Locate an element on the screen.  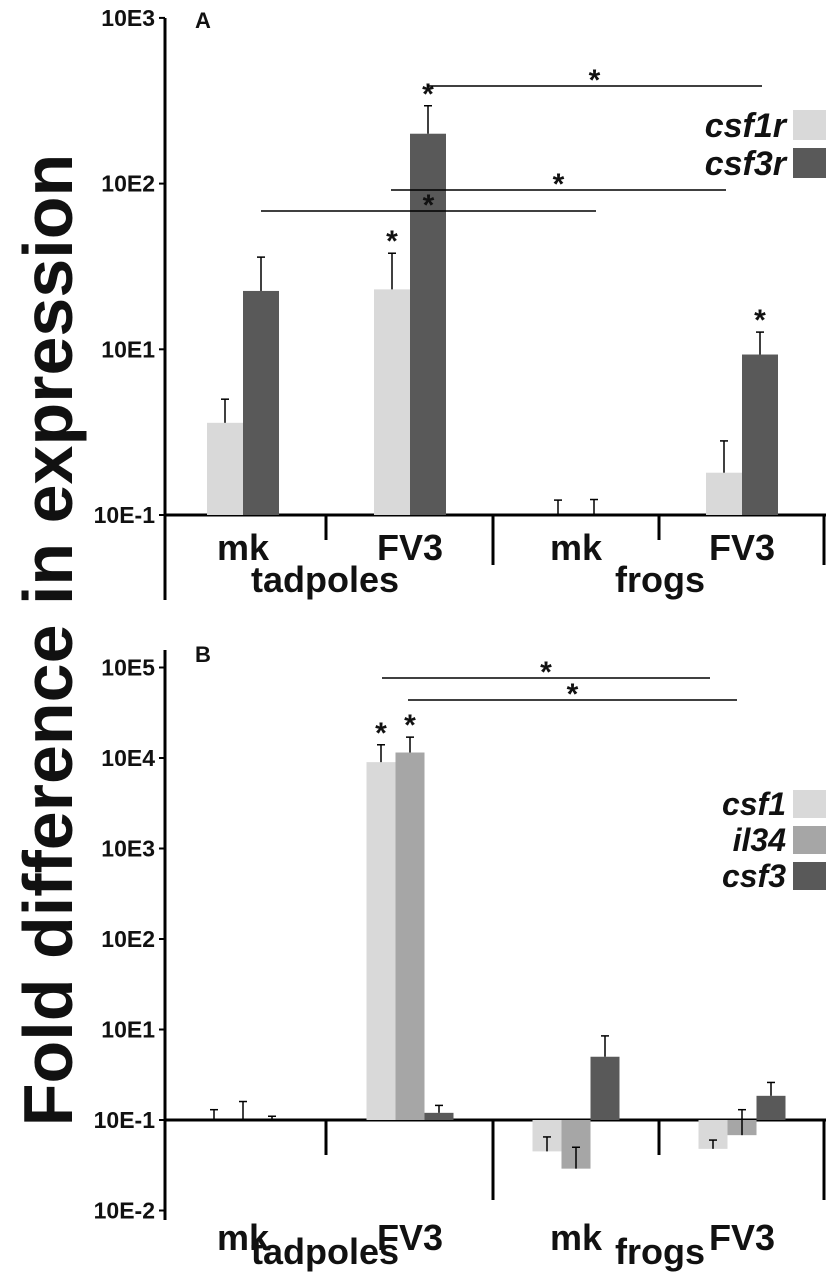
y-tick-label: 10E4 is located at coordinates (128, 758).